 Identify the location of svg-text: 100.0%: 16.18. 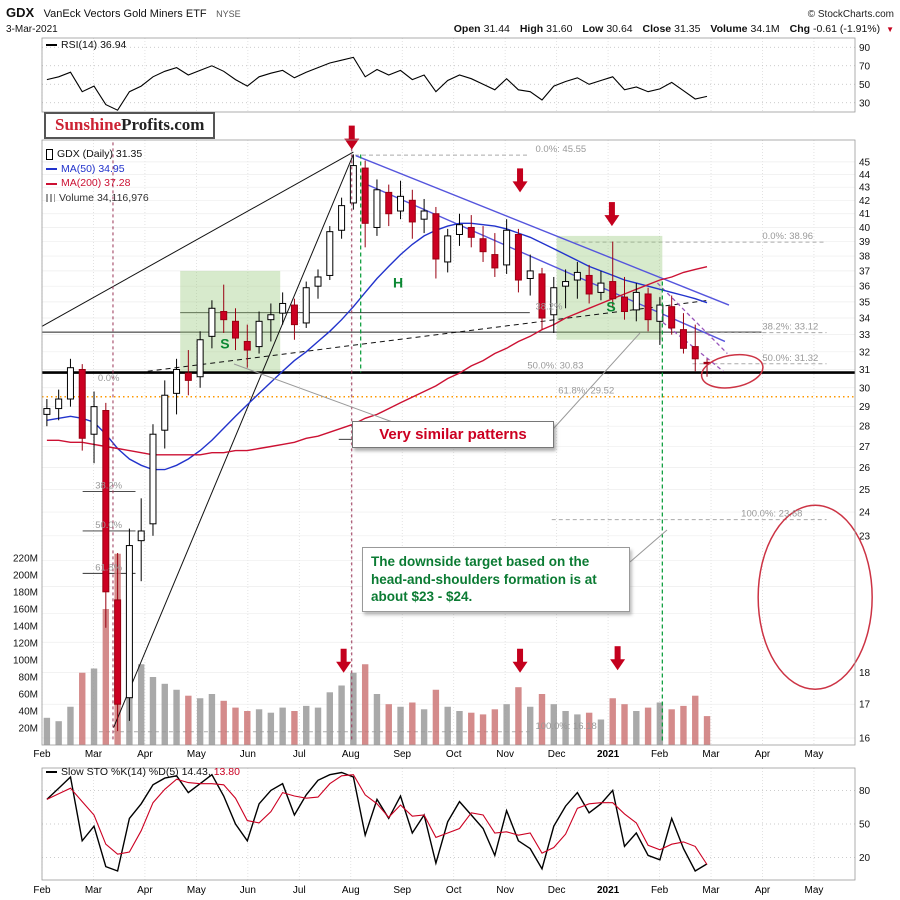
(565, 726).